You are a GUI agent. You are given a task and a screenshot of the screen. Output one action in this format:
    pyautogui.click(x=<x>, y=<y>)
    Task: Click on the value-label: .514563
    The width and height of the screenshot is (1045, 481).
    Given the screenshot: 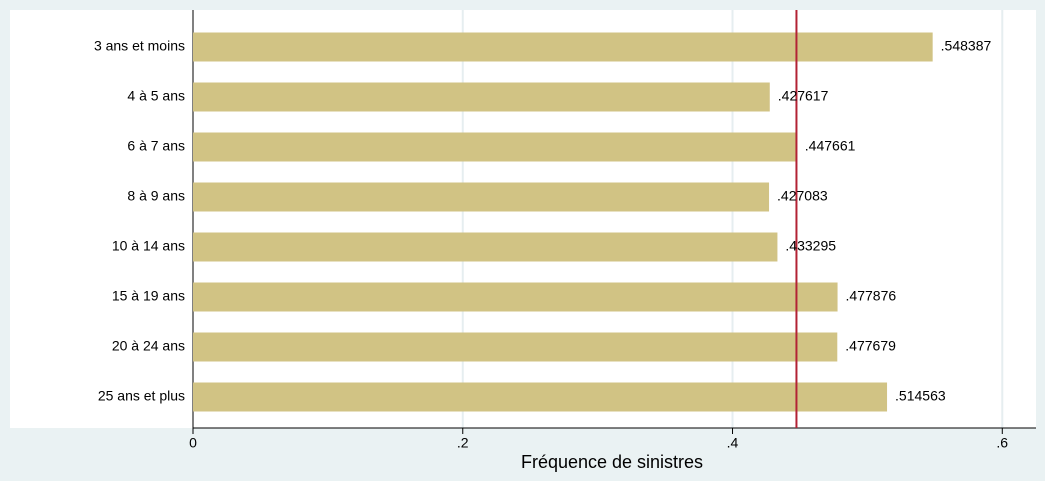 What is the action you would take?
    pyautogui.click(x=920, y=396)
    